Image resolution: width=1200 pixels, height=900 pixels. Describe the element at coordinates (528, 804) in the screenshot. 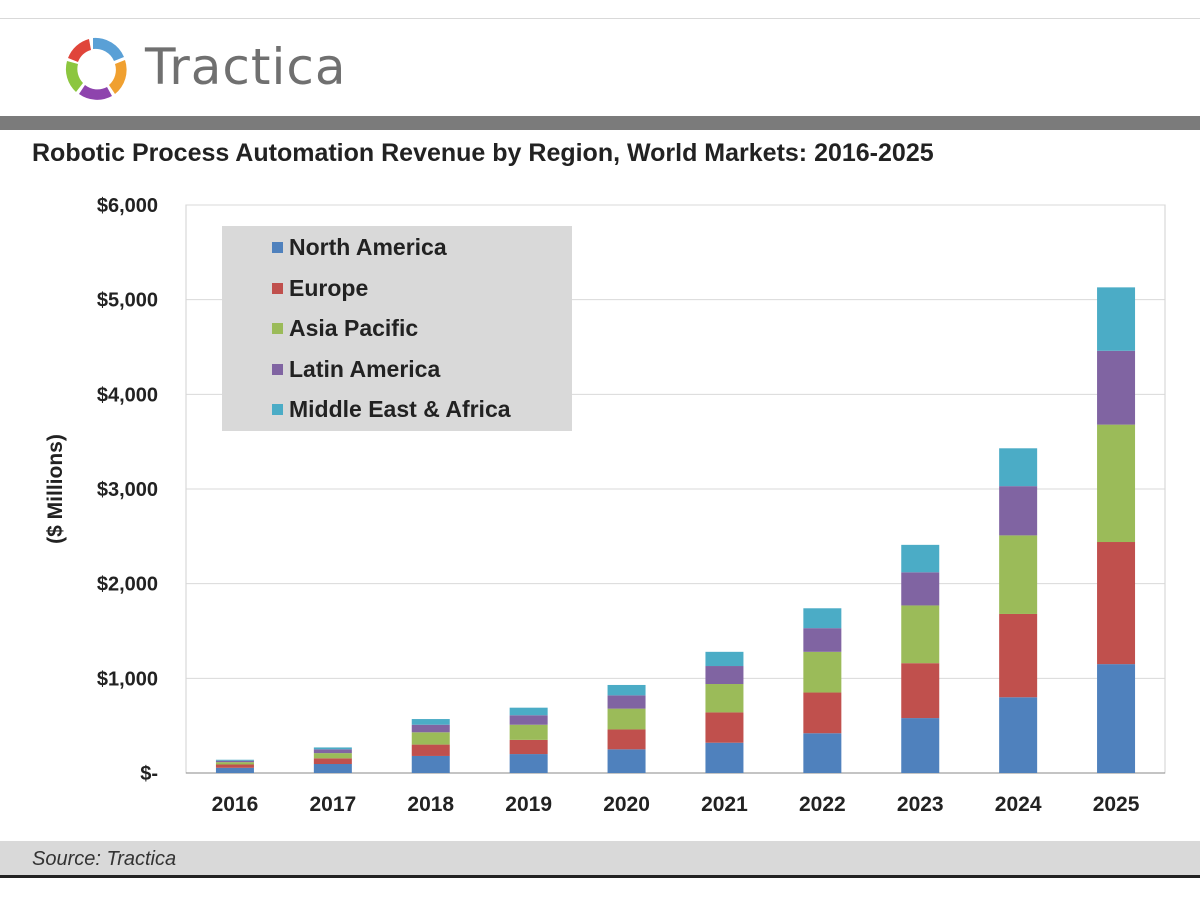

I see `x-tick-label: 2019` at that location.